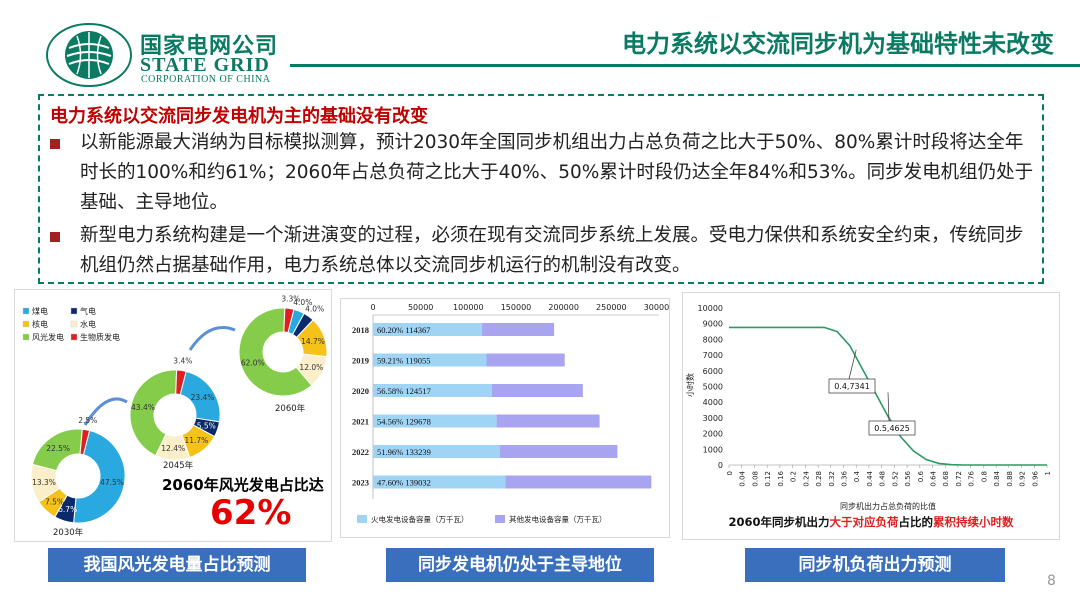 The height and width of the screenshot is (607, 1080). I want to click on donut-slice-label: 4.0%, so click(314, 308).